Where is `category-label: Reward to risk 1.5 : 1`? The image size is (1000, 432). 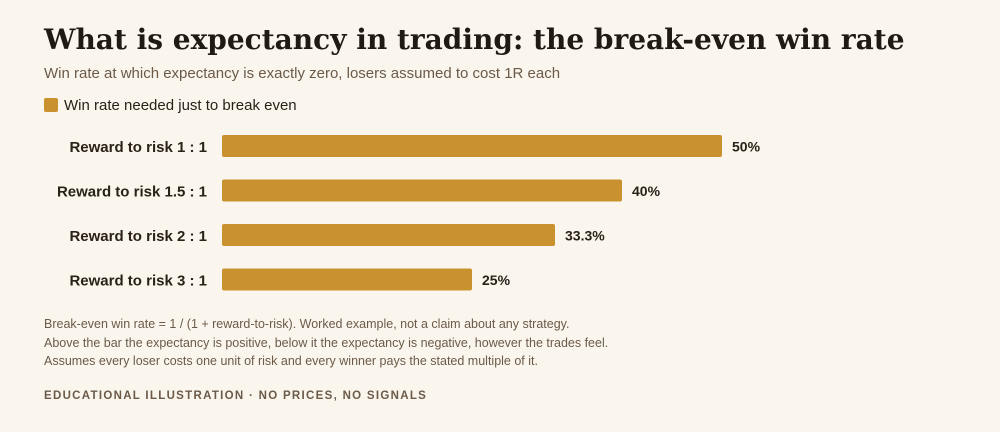
category-label: Reward to risk 1.5 : 1 is located at coordinates (132, 192).